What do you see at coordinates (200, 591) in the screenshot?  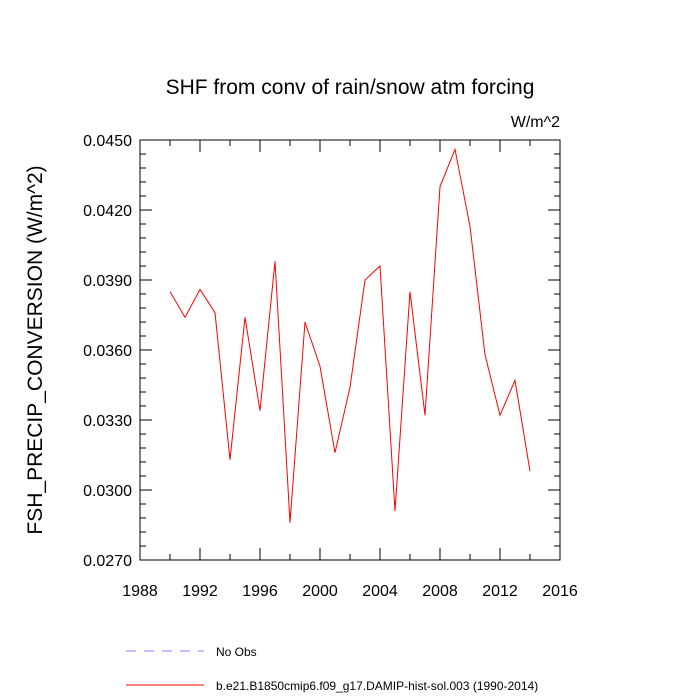 I see `x-tick-label: 1992` at bounding box center [200, 591].